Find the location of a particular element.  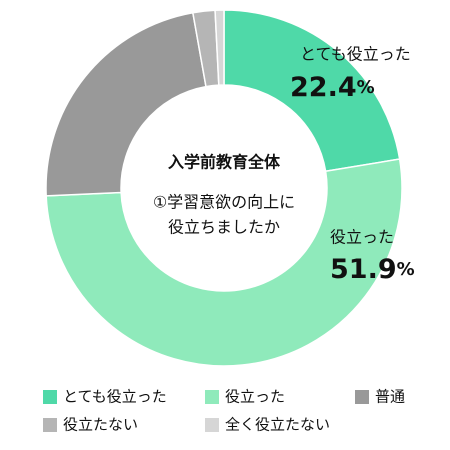

legend-label: 全く役立たない is located at coordinates (277, 425).